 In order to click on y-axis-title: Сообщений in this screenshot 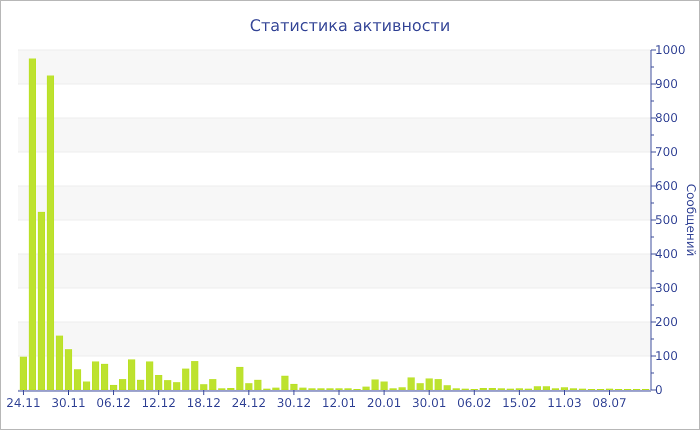, I will do `click(691, 220)`.